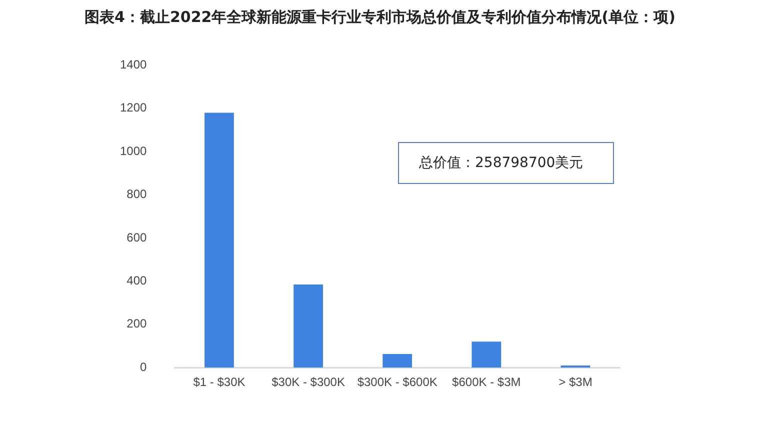 The height and width of the screenshot is (442, 760). Describe the element at coordinates (137, 323) in the screenshot. I see `y-tick-label: 200` at that location.